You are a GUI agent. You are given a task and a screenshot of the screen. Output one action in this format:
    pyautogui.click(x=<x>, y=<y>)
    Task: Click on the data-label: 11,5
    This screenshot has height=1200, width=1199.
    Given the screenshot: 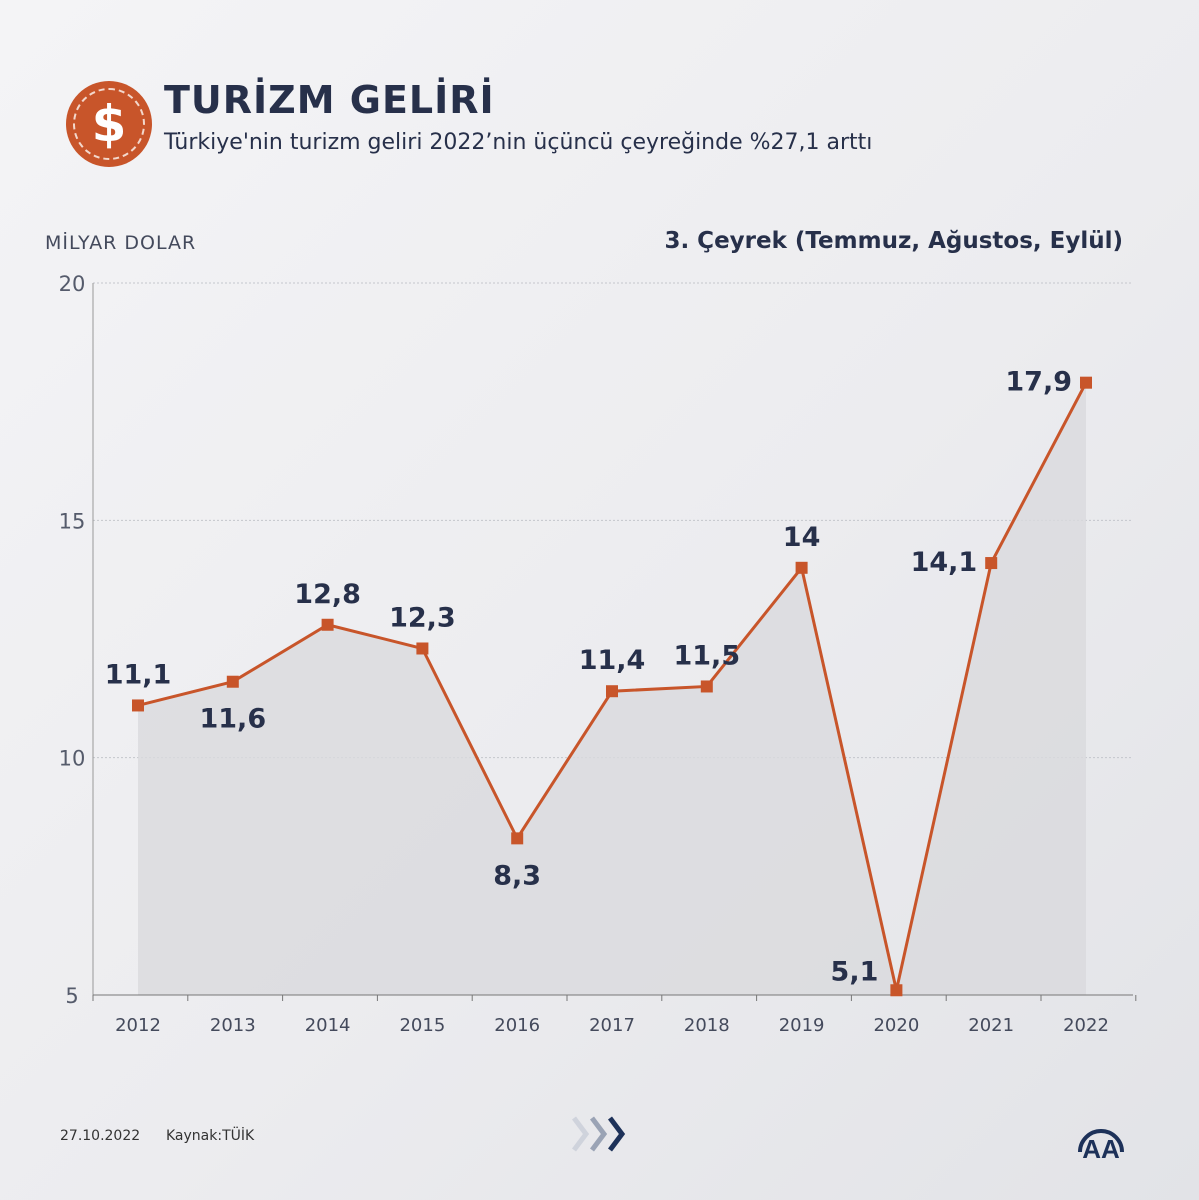 What is the action you would take?
    pyautogui.click(x=706, y=655)
    